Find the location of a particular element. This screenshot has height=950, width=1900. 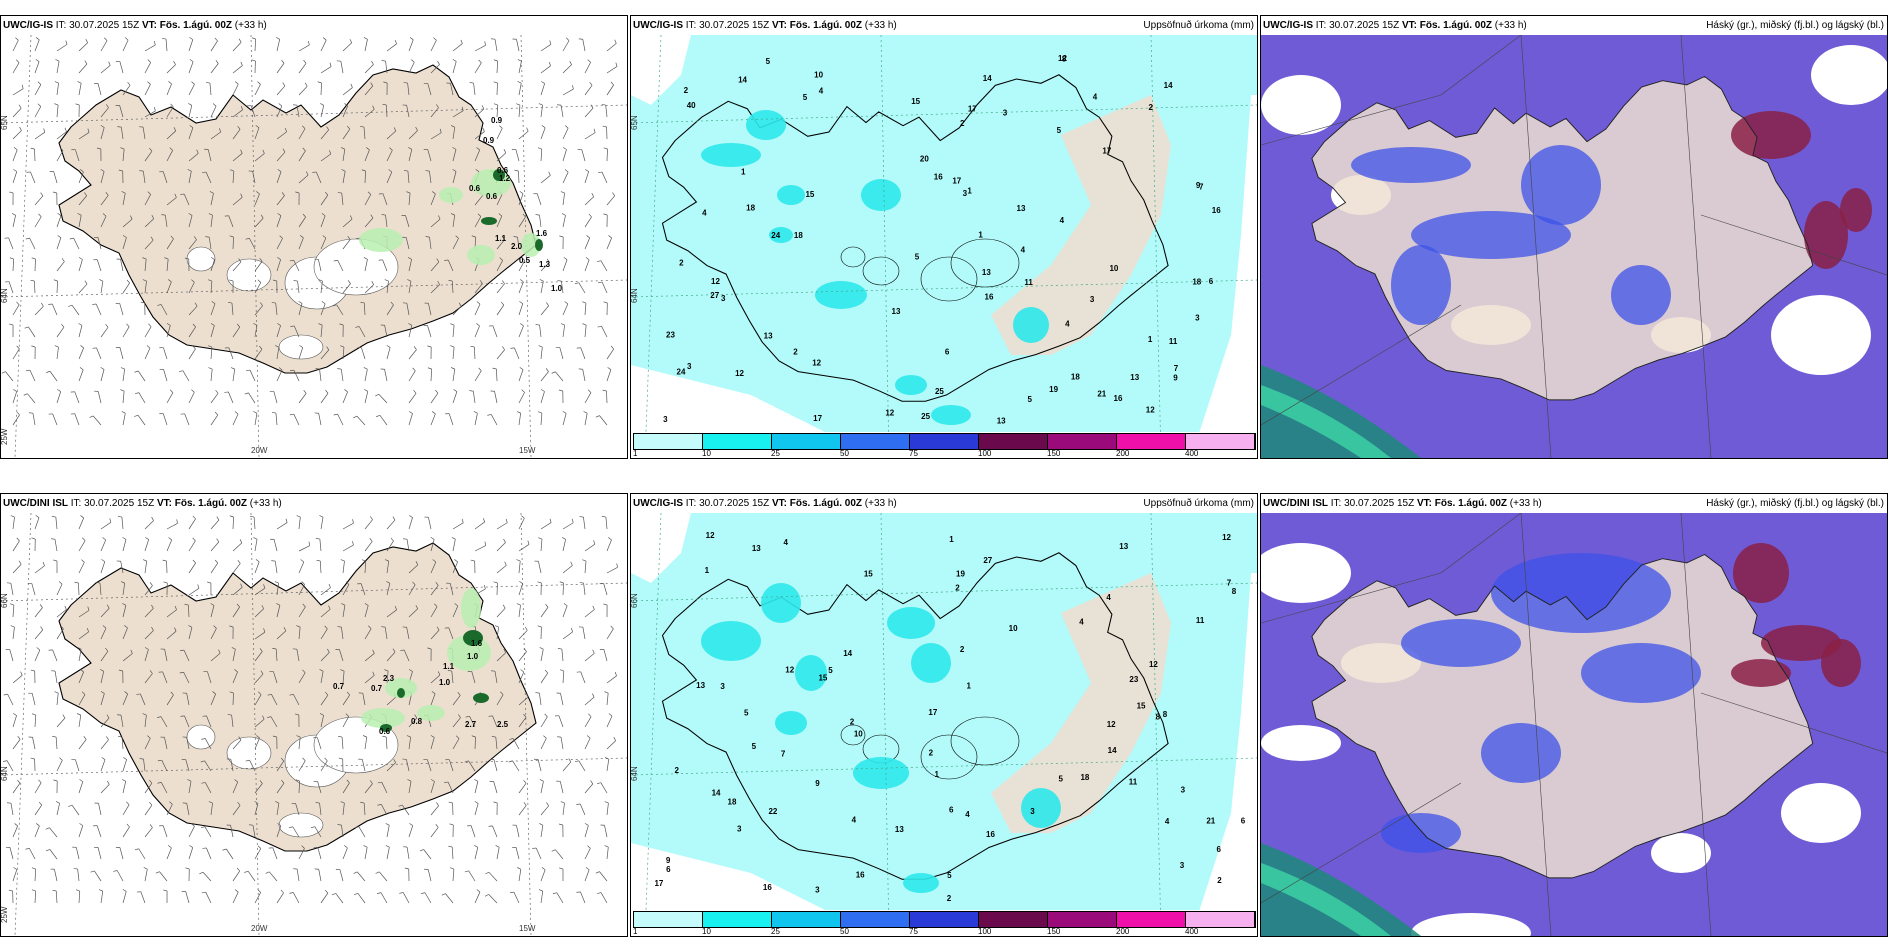

precip-value-label: 23 is located at coordinates (1133, 679).